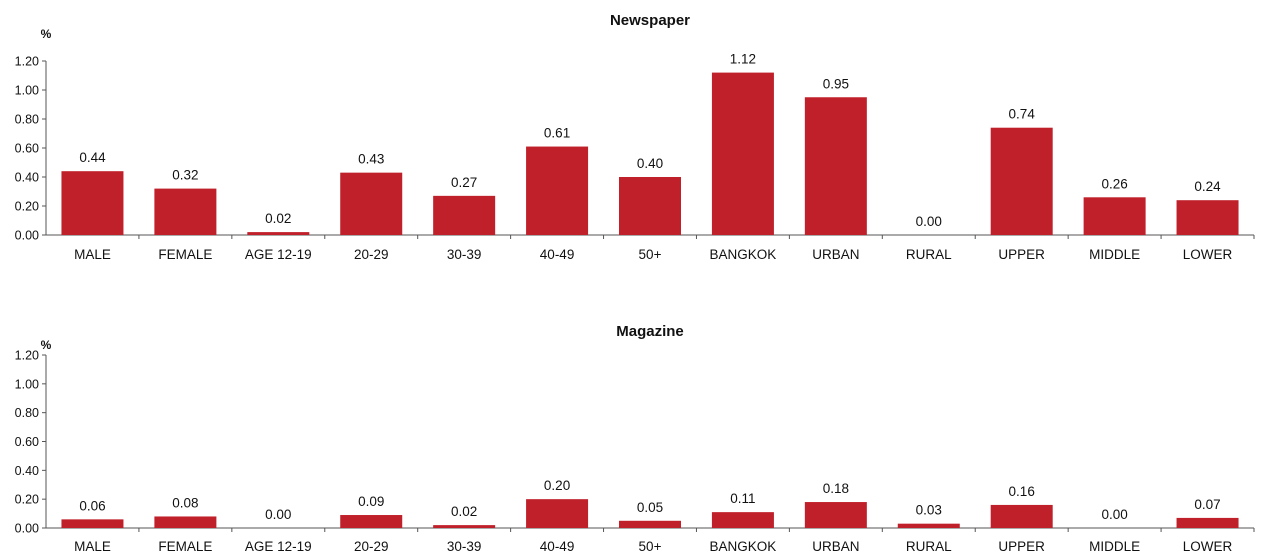 The image size is (1262, 558). I want to click on newspaper-y-tick-label: 0.80, so click(27, 120).